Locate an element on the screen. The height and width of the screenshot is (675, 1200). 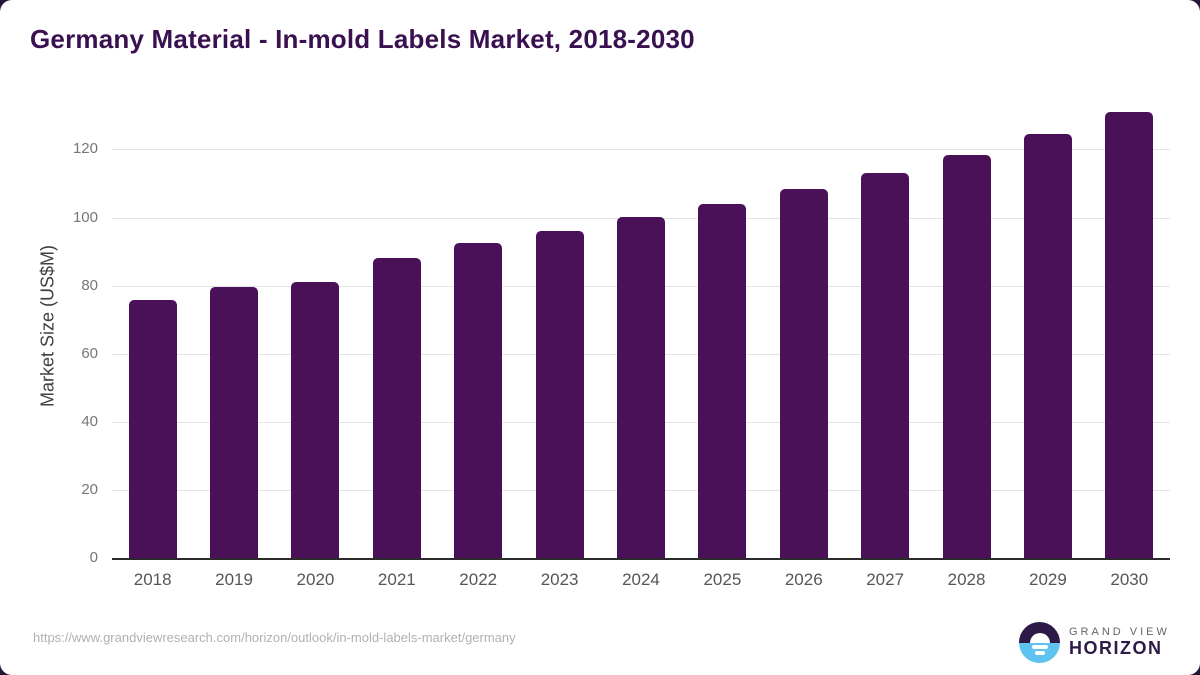
x-tick-label-2019: 2019 is located at coordinates (234, 579).